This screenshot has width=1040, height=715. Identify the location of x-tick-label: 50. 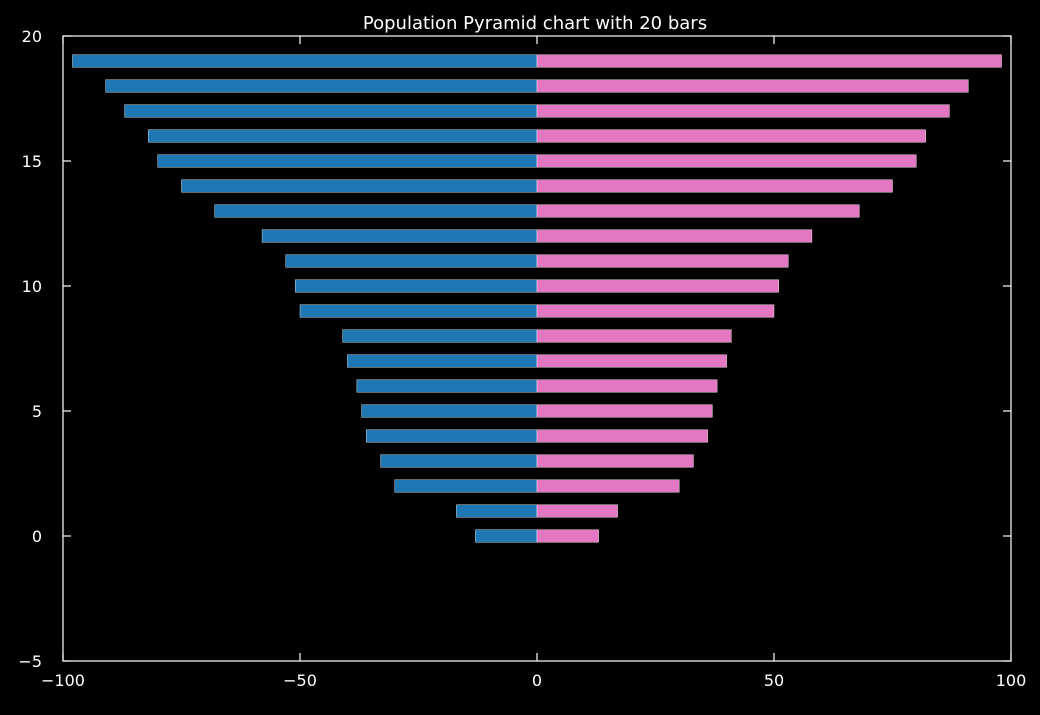
(774, 680).